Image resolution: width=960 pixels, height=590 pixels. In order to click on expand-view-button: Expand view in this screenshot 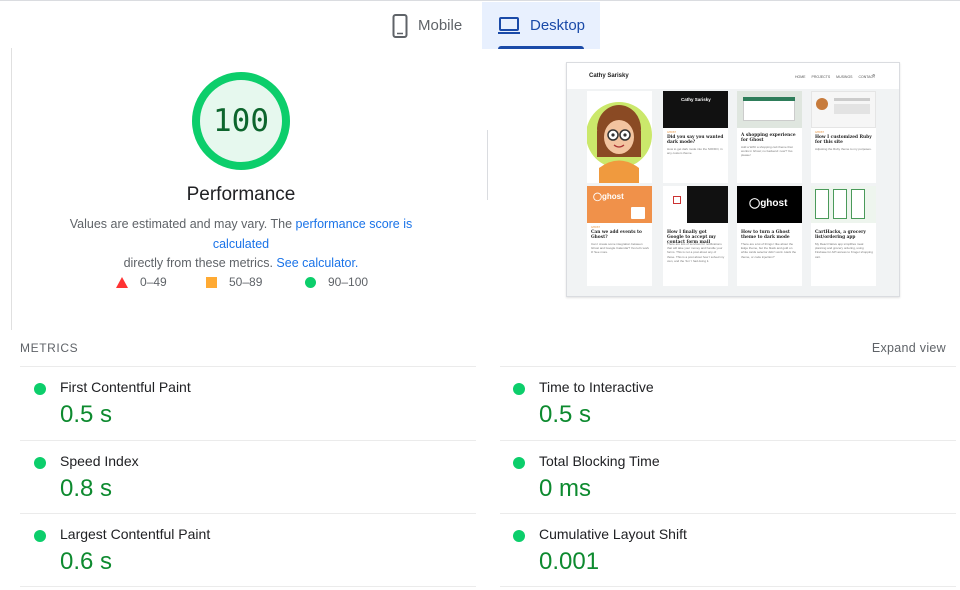, I will do `click(908, 348)`.